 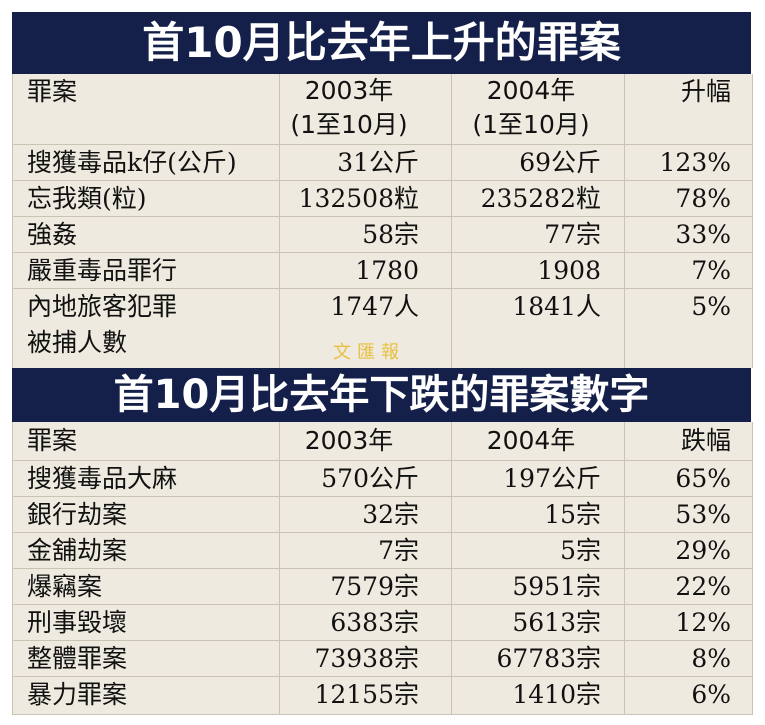 I want to click on row-2003: 1747人, so click(x=374, y=306).